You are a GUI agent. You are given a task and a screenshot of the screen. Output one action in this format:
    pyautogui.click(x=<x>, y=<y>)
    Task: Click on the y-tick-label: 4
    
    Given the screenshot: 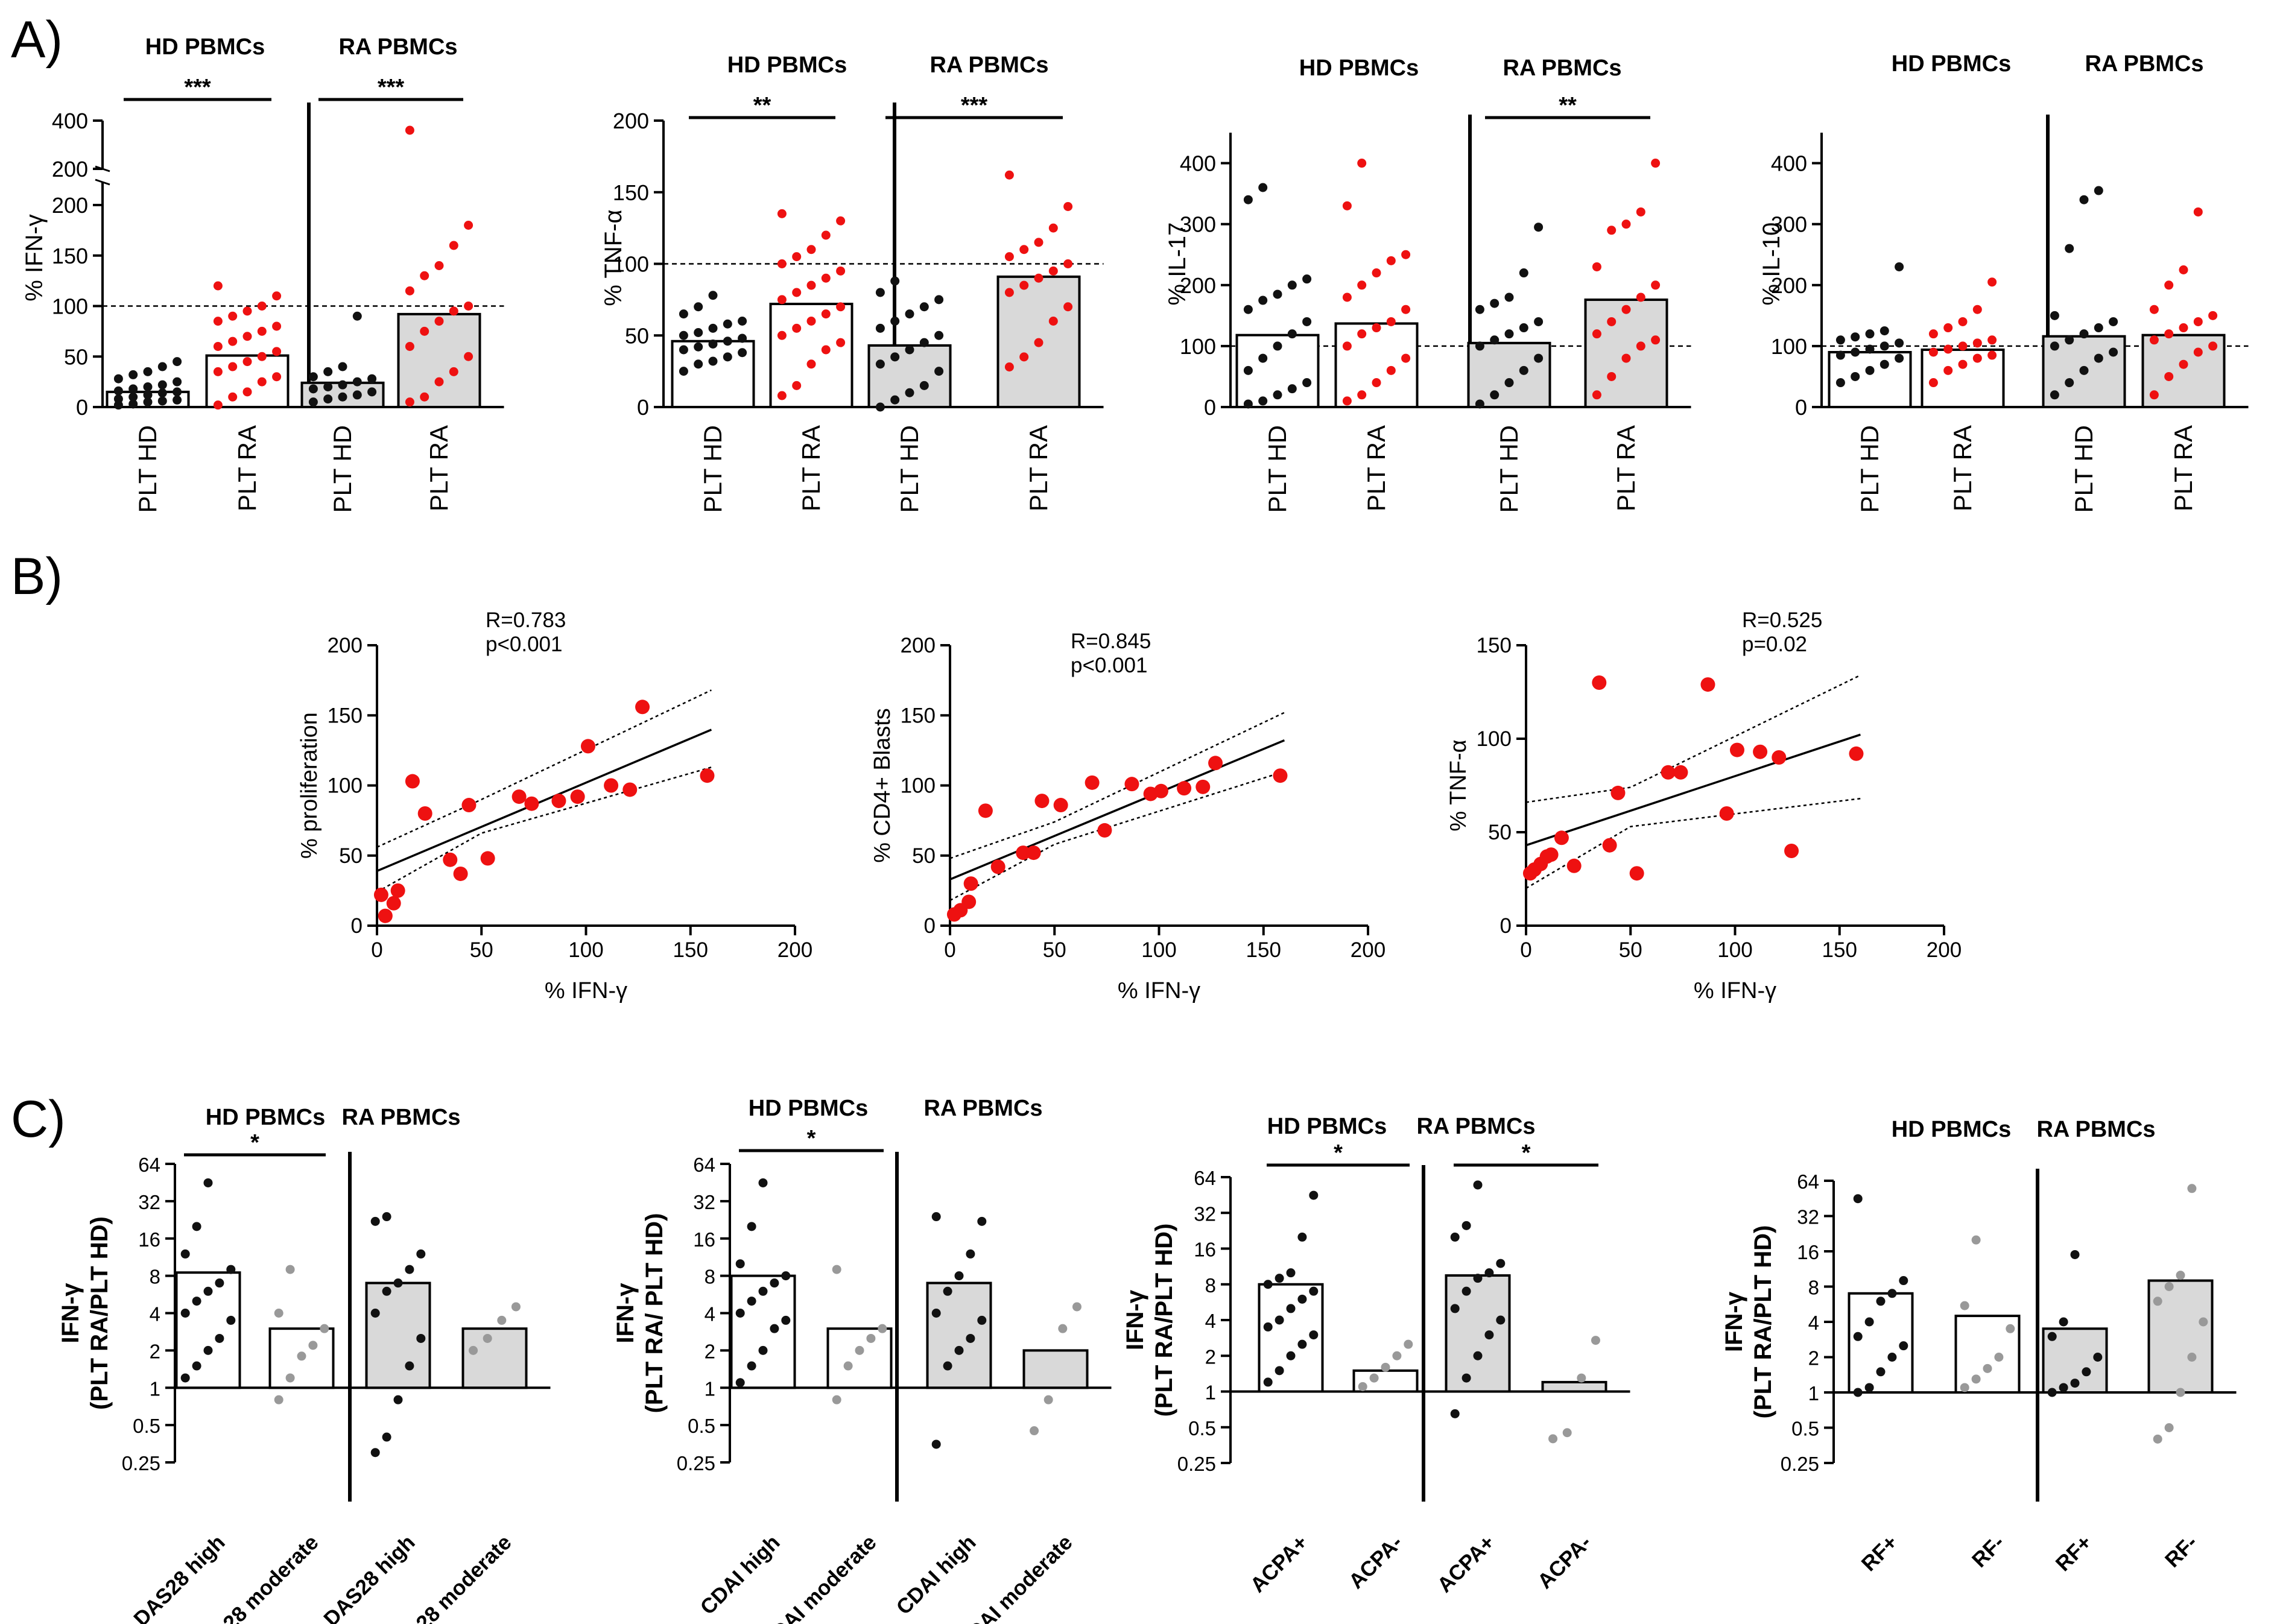 What is the action you would take?
    pyautogui.click(x=1813, y=1323)
    